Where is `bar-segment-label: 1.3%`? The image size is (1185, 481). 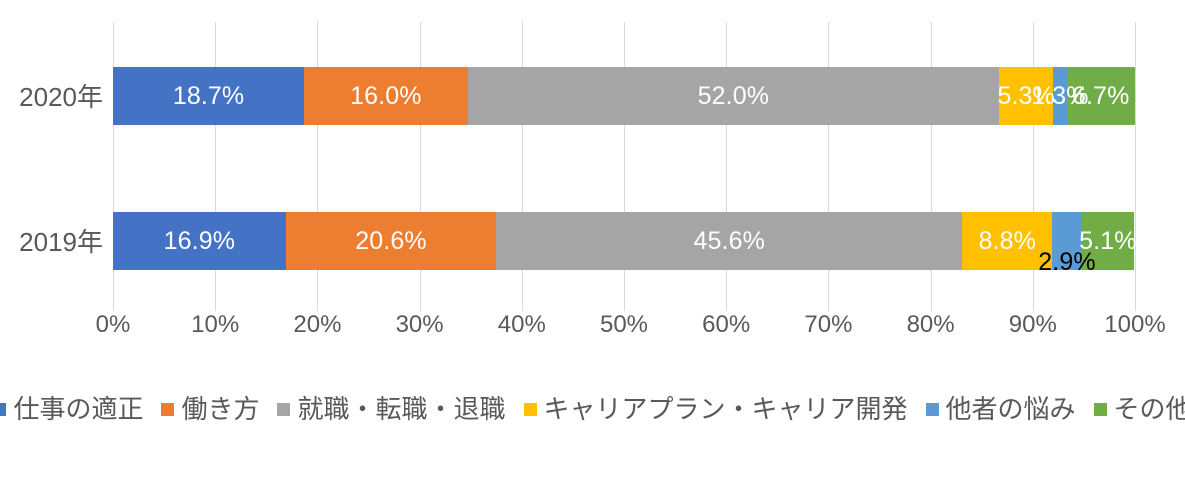 bar-segment-label: 1.3% is located at coordinates (1060, 95).